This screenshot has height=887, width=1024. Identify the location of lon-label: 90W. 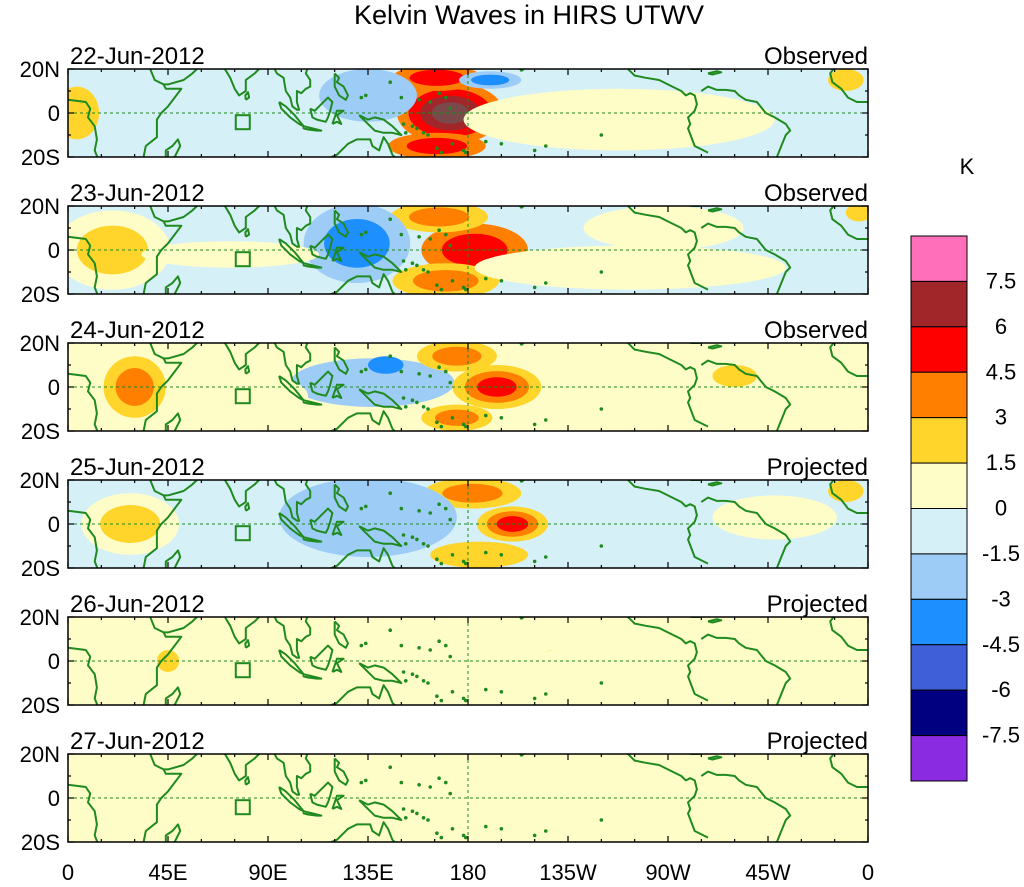
(667, 872).